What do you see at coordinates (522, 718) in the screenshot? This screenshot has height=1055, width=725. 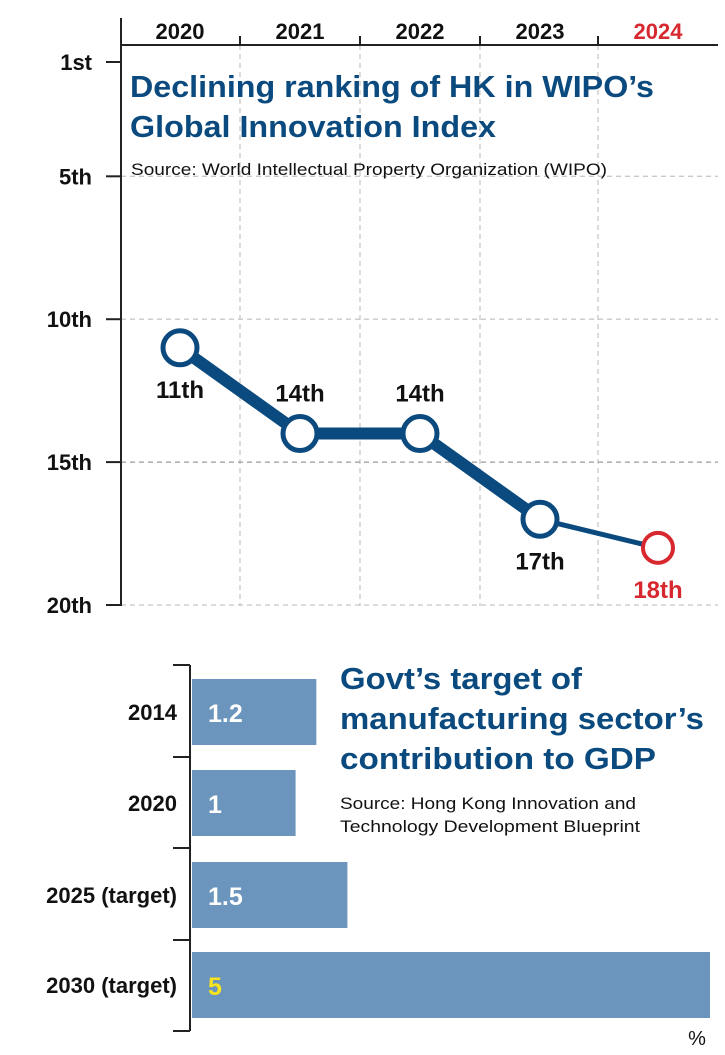 I see `bar-chart-title-line-2: manufacturing sector’s` at bounding box center [522, 718].